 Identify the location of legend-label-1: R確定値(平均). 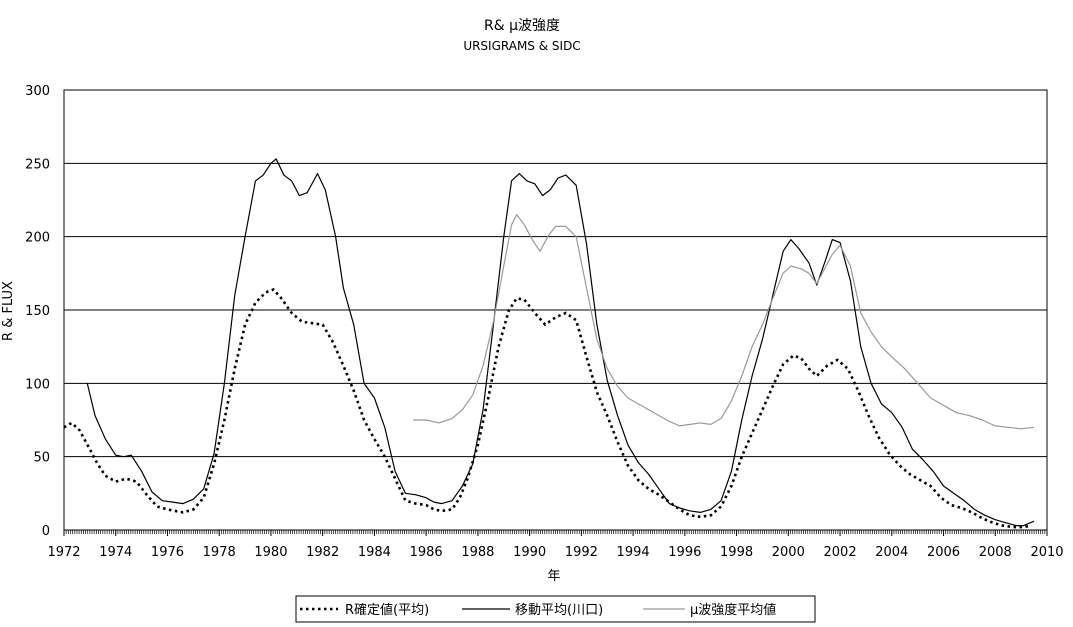
(387, 610).